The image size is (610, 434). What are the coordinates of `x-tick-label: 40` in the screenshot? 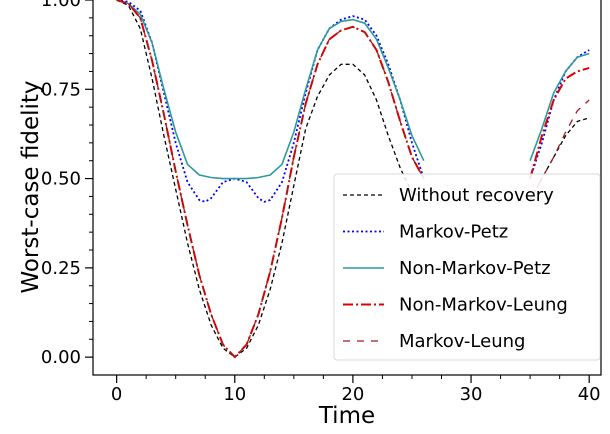 It's located at (589, 394).